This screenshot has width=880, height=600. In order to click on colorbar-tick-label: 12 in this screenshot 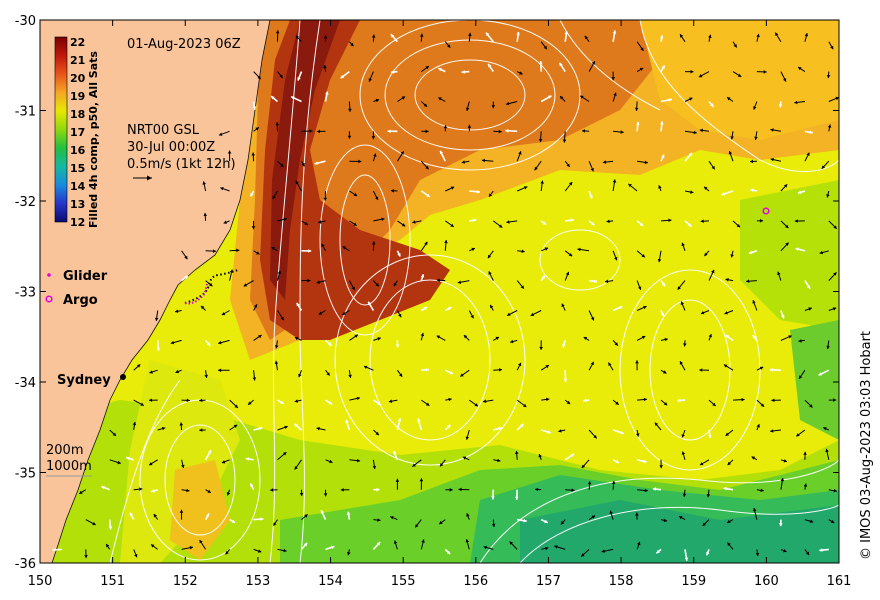, I will do `click(77, 222)`.